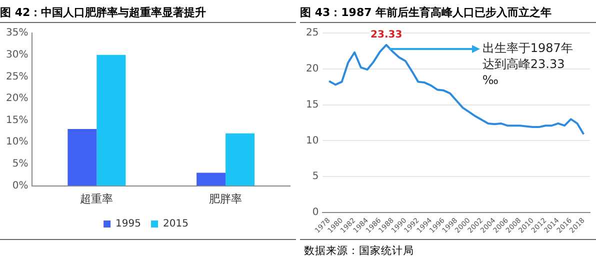  Describe the element at coordinates (315, 176) in the screenshot. I see `y-tick-label: 5` at that location.